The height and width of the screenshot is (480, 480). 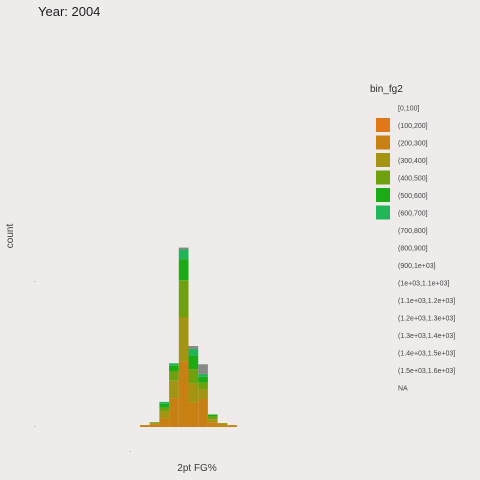 I want to click on legend-label: [0,100], so click(x=408, y=109).